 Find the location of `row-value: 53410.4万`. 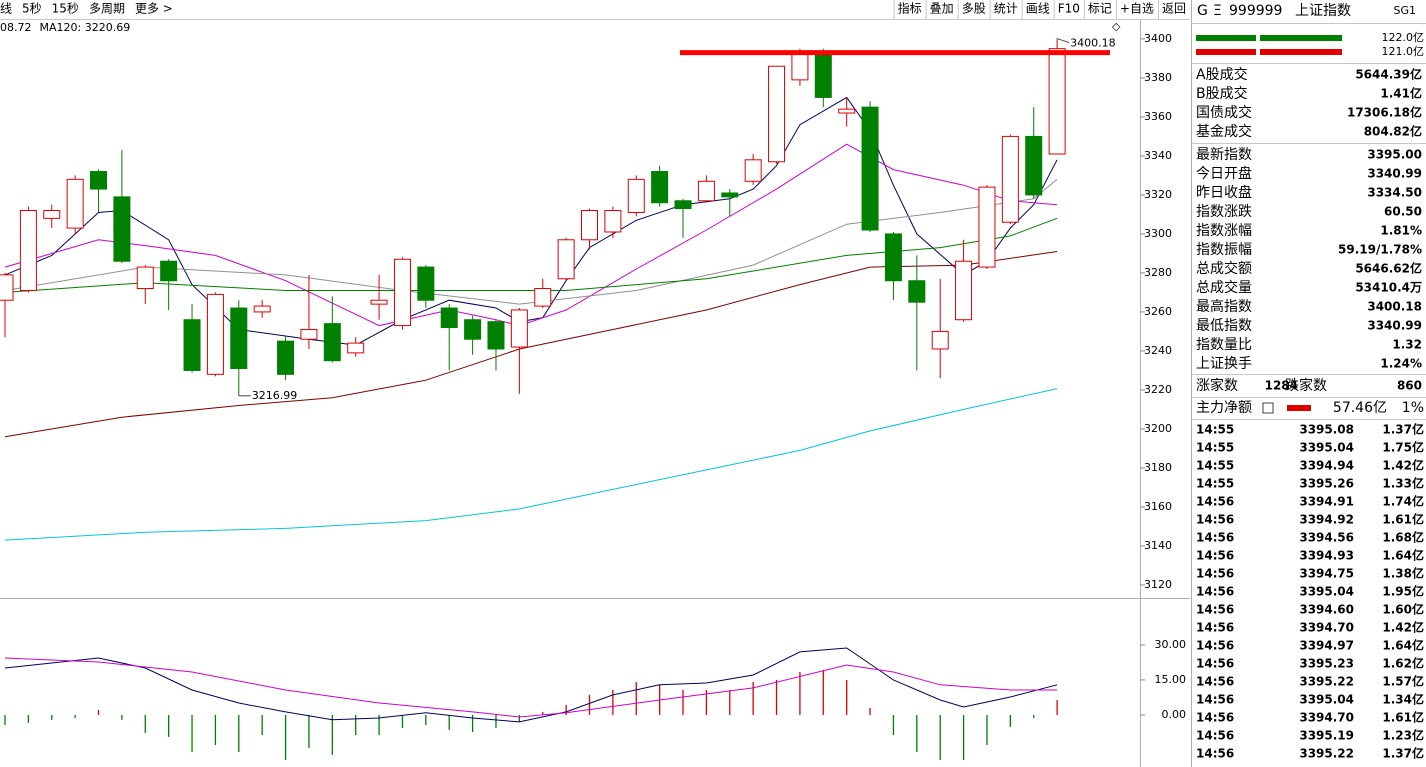

row-value: 53410.4万 is located at coordinates (1388, 288).